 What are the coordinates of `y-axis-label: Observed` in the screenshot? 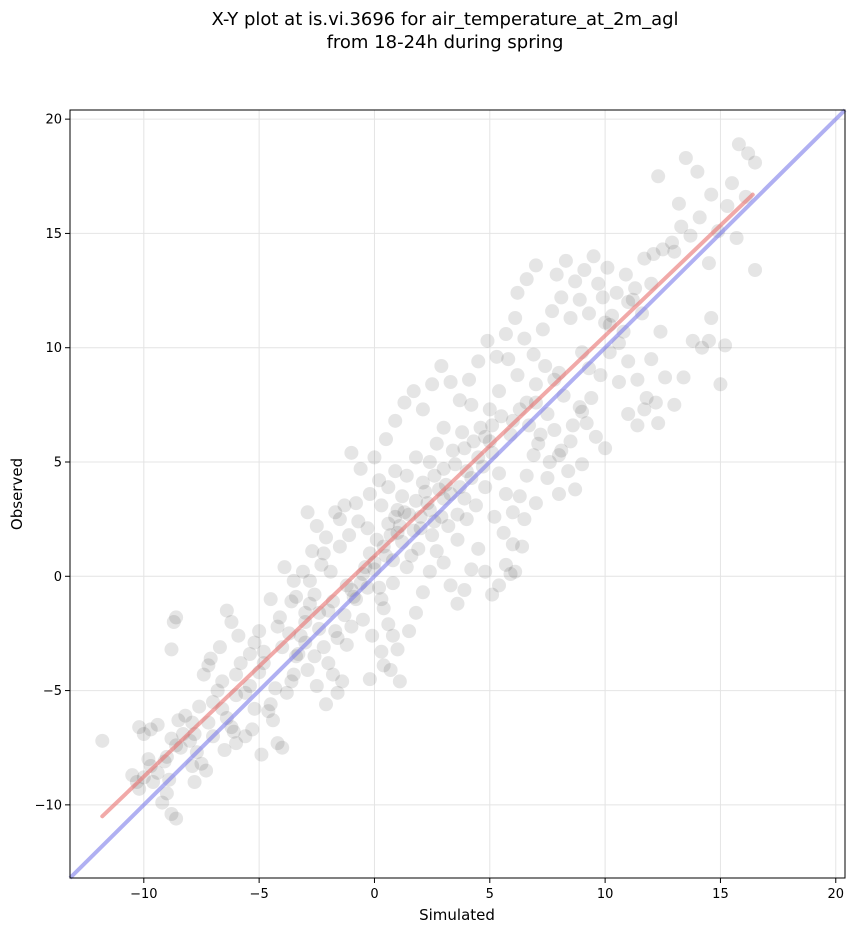 It's located at (17, 494).